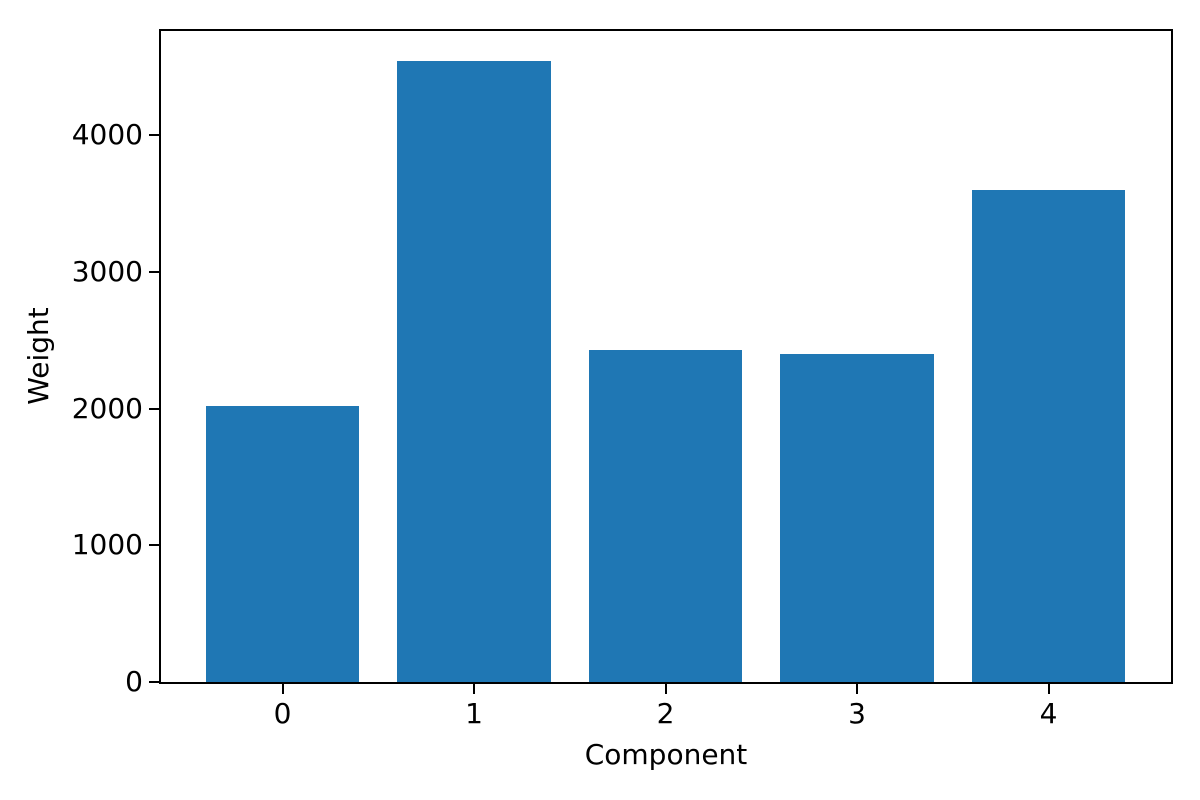 The height and width of the screenshot is (800, 1200). Describe the element at coordinates (857, 713) in the screenshot. I see `x-tick-label: 3` at that location.